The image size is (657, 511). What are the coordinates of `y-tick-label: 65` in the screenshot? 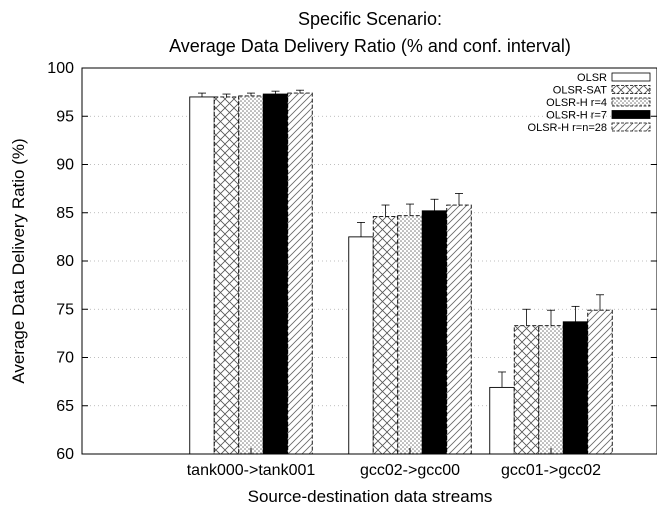 It's located at (65, 406).